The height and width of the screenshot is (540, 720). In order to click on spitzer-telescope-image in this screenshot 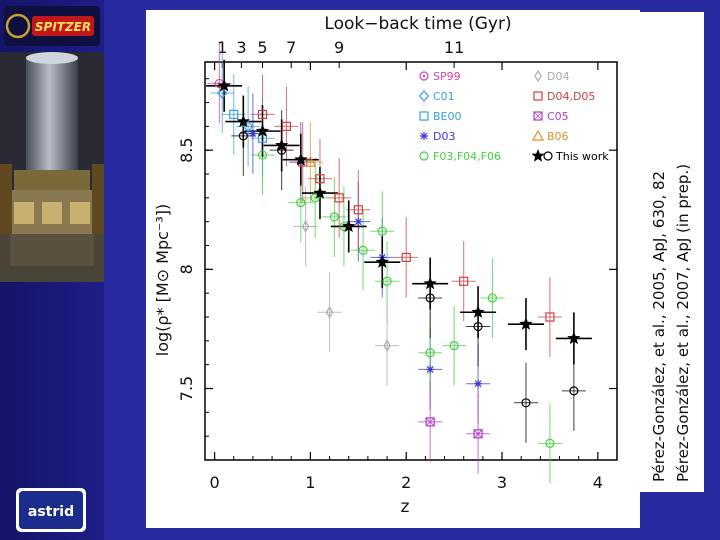, I will do `click(52, 167)`.